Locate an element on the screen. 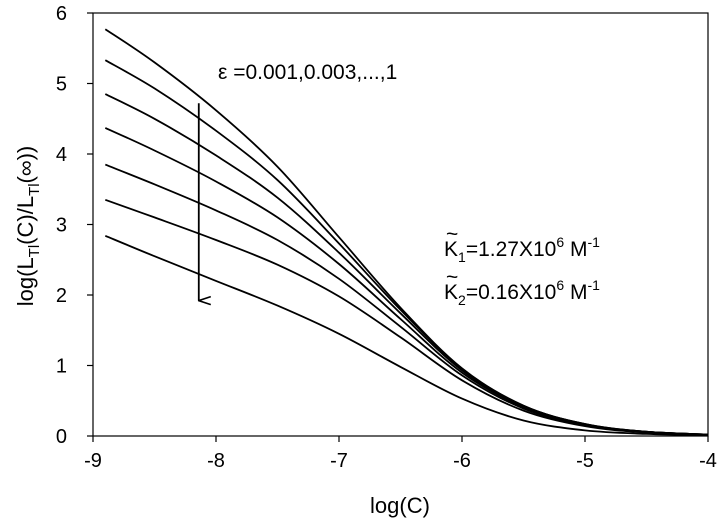 The width and height of the screenshot is (720, 527). x-tick-label: -5 is located at coordinates (585, 461).